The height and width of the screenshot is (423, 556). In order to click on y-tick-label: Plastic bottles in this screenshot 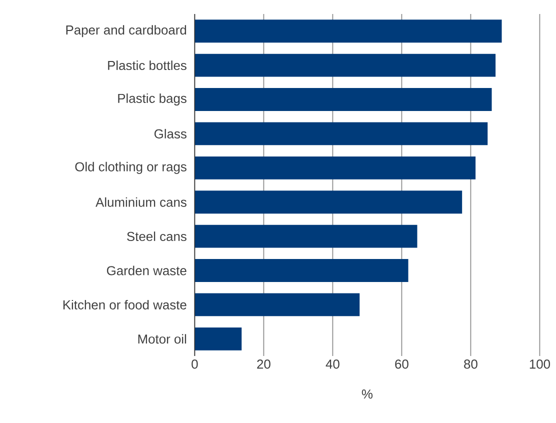, I will do `click(147, 65)`.